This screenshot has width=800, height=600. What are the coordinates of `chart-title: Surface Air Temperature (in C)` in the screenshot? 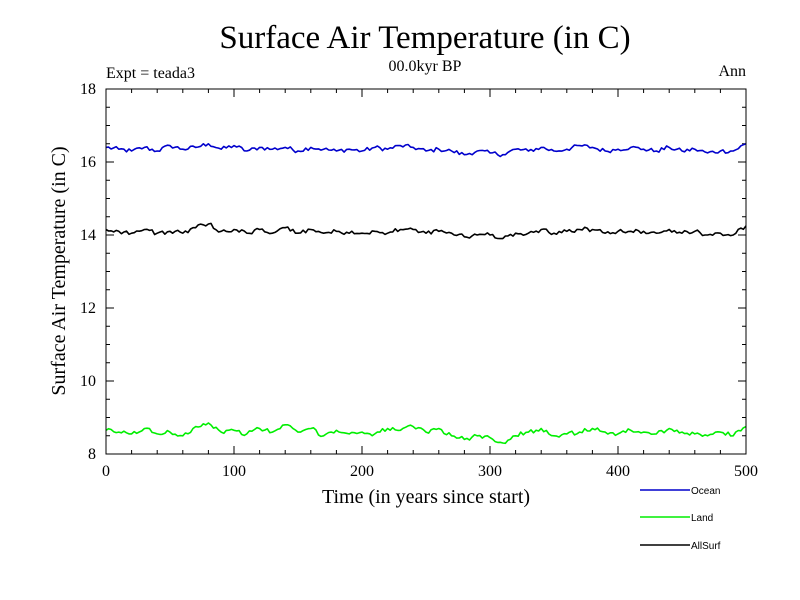 It's located at (424, 38).